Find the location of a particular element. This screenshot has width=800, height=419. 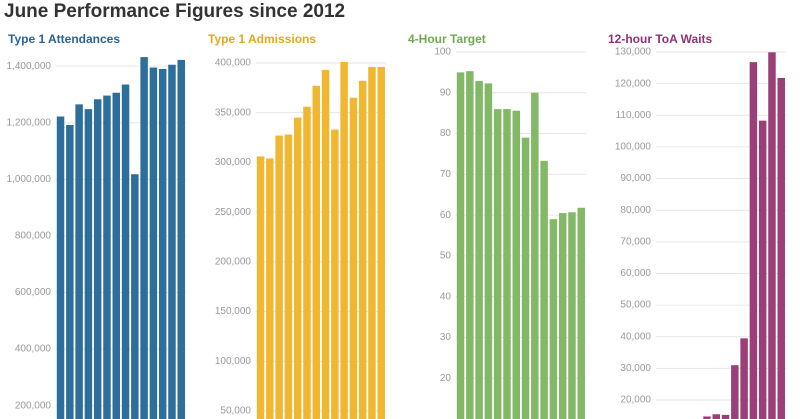

panel-title: Type 1 Attendances is located at coordinates (64, 39).